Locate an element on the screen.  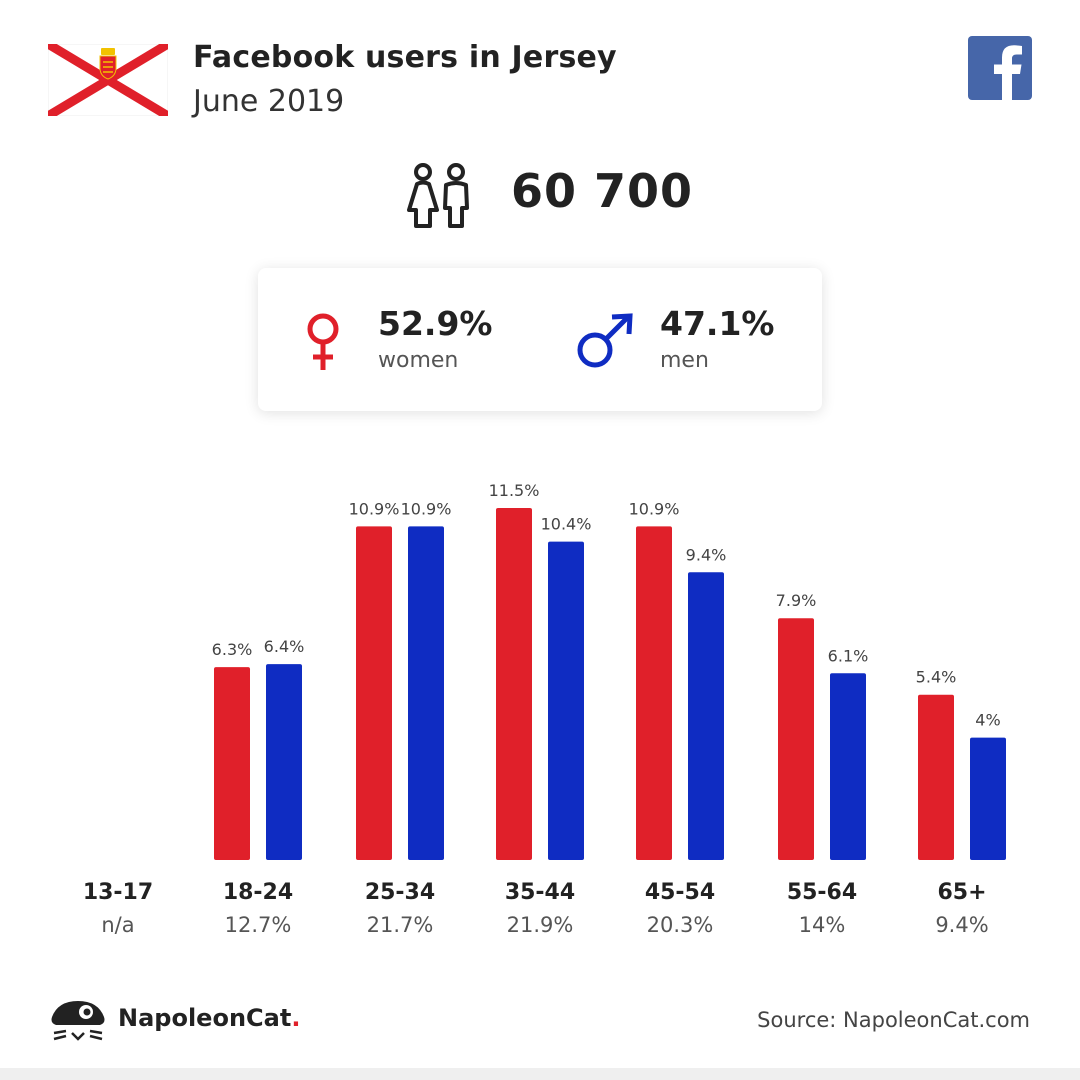
age-category-total: 21.7% is located at coordinates (400, 925).